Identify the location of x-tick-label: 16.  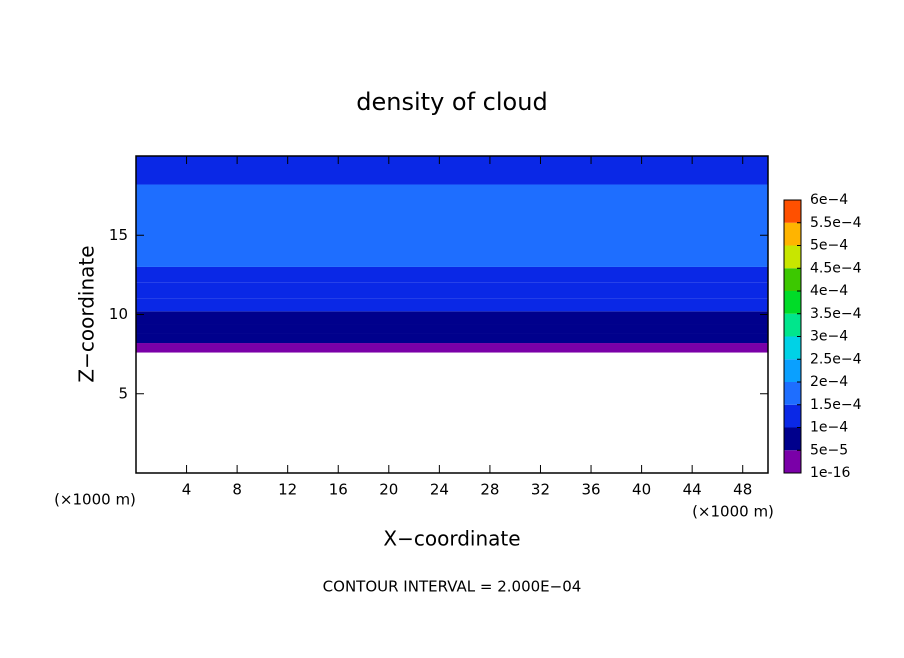
(338, 490).